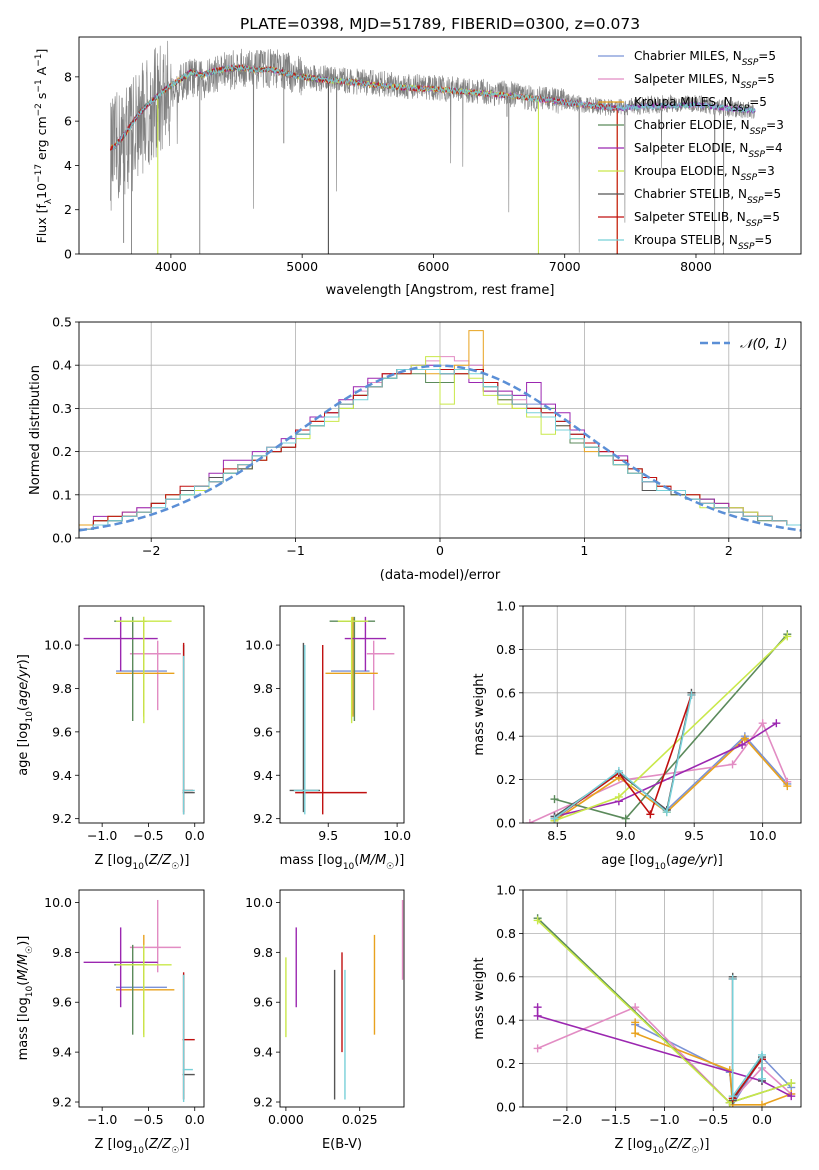 The height and width of the screenshot is (1170, 819). I want to click on x-tick-label: 0.0, so click(762, 1119).